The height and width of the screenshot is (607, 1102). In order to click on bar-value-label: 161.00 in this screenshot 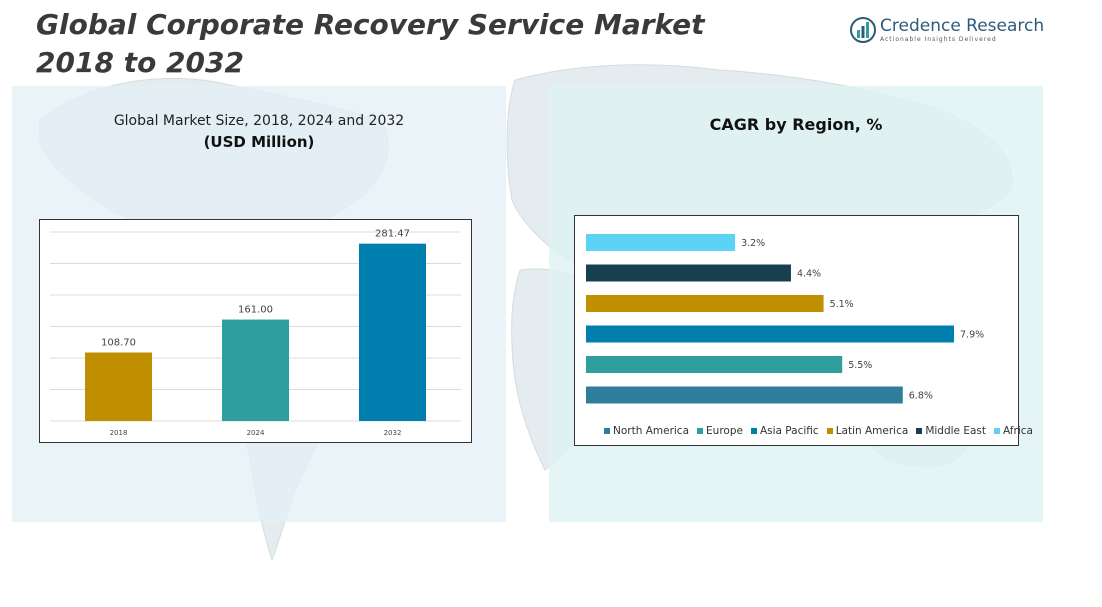, I will do `click(255, 310)`.